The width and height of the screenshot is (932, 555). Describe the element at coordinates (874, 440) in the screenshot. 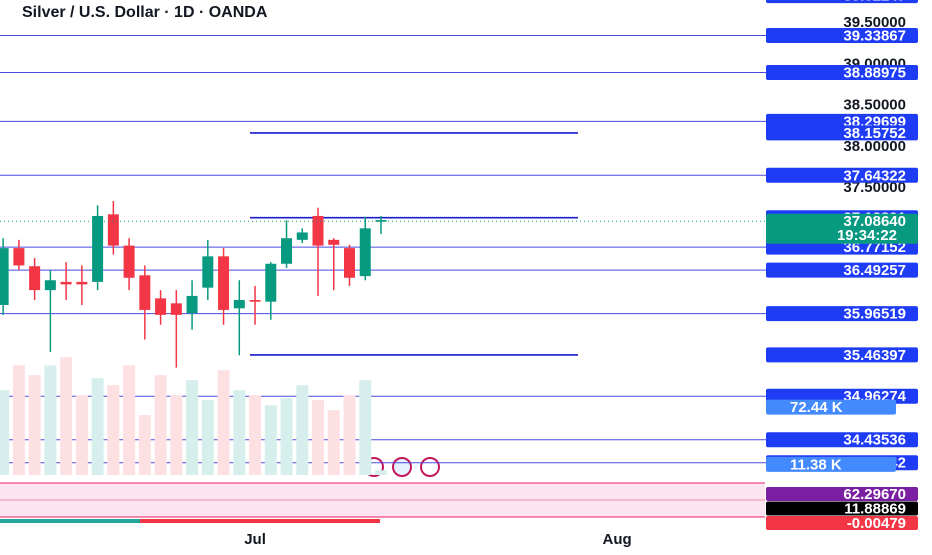

I see `price-label: 34.43536` at that location.